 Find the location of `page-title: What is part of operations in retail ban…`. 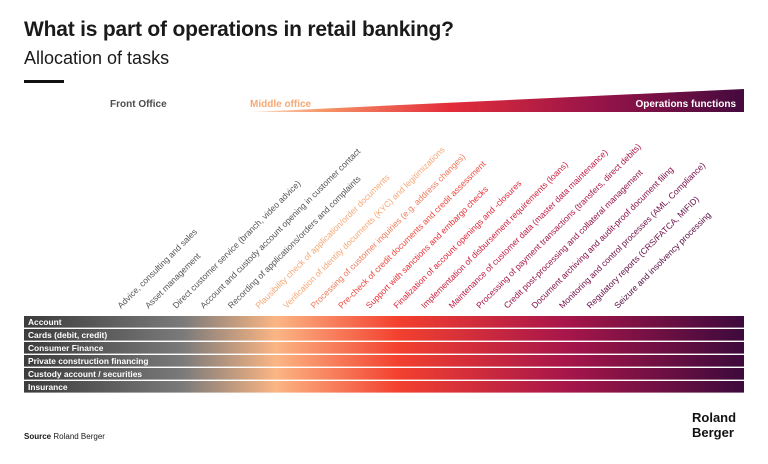

page-title: What is part of operations in retail ban… is located at coordinates (239, 29).